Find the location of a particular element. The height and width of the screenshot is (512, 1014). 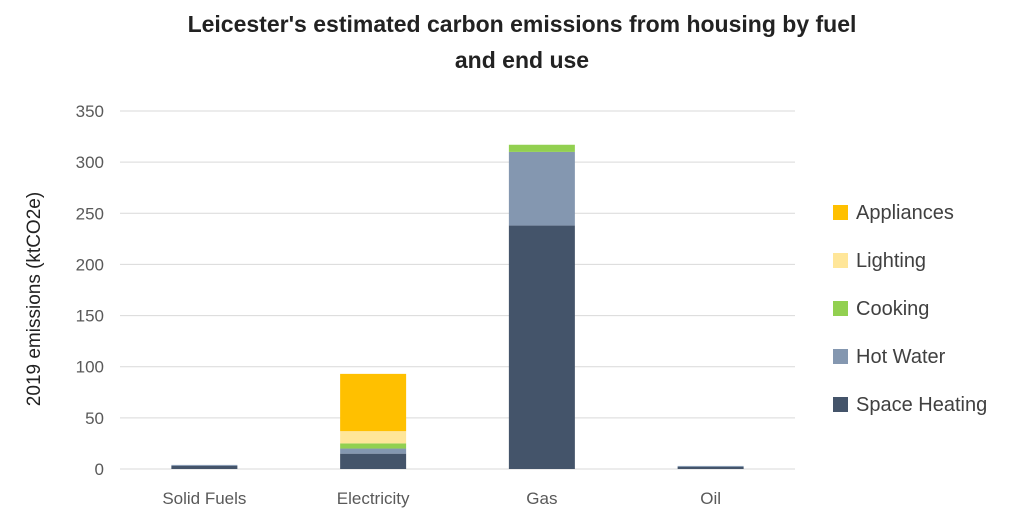

x-axis-ticks: Solid Fuels Electricity Gas Oil is located at coordinates (441, 498).